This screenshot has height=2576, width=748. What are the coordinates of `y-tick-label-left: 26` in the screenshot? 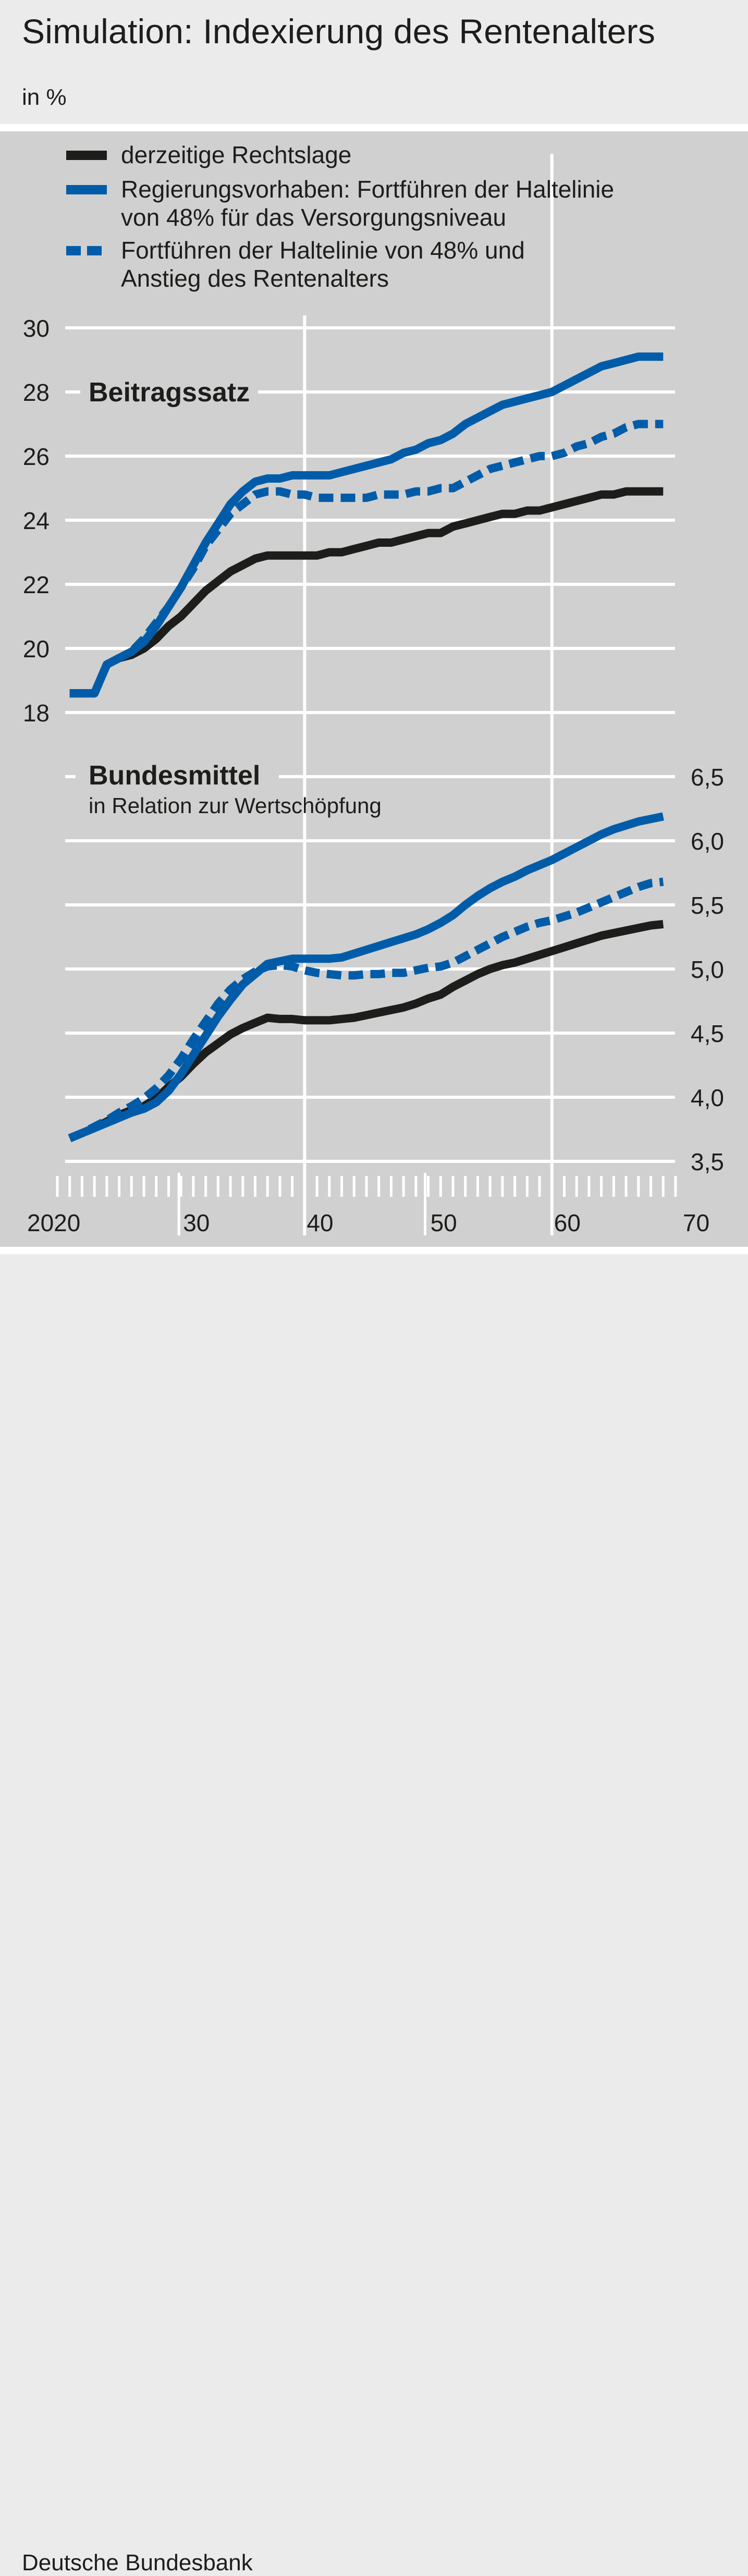 It's located at (37, 456).